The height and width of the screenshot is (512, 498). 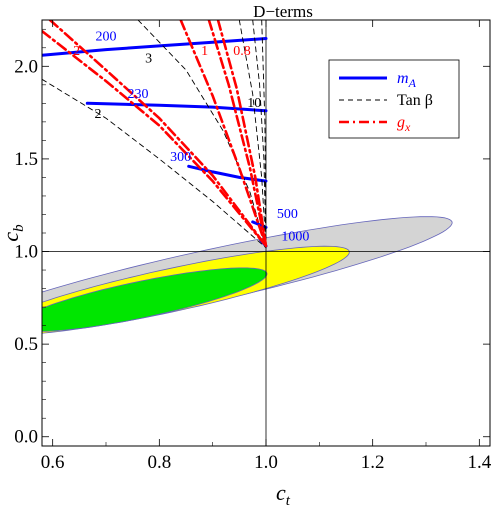 What do you see at coordinates (180, 157) in the screenshot?
I see `curve-label: 300` at bounding box center [180, 157].